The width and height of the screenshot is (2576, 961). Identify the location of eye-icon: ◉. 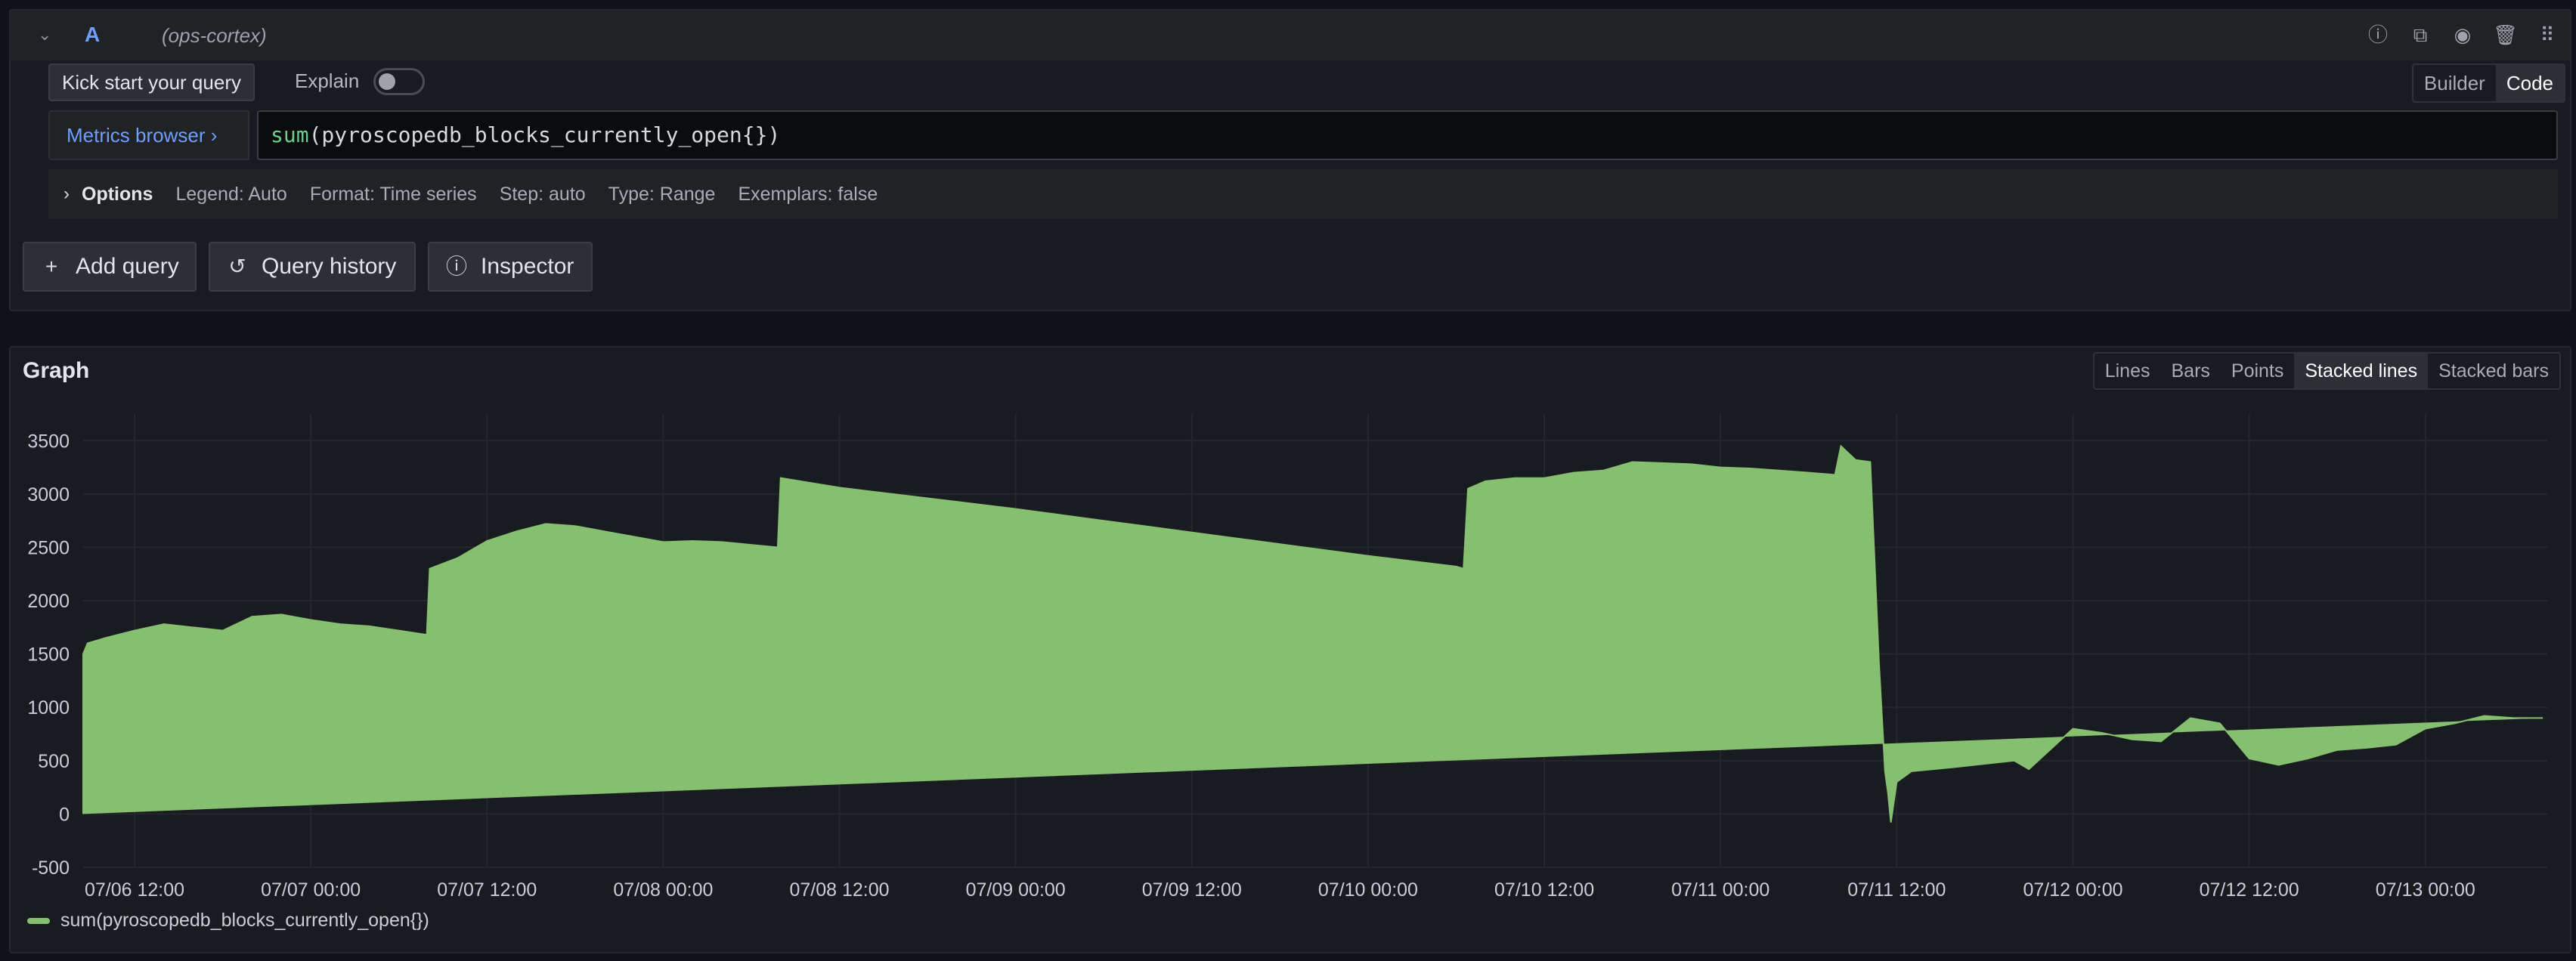
(2463, 34).